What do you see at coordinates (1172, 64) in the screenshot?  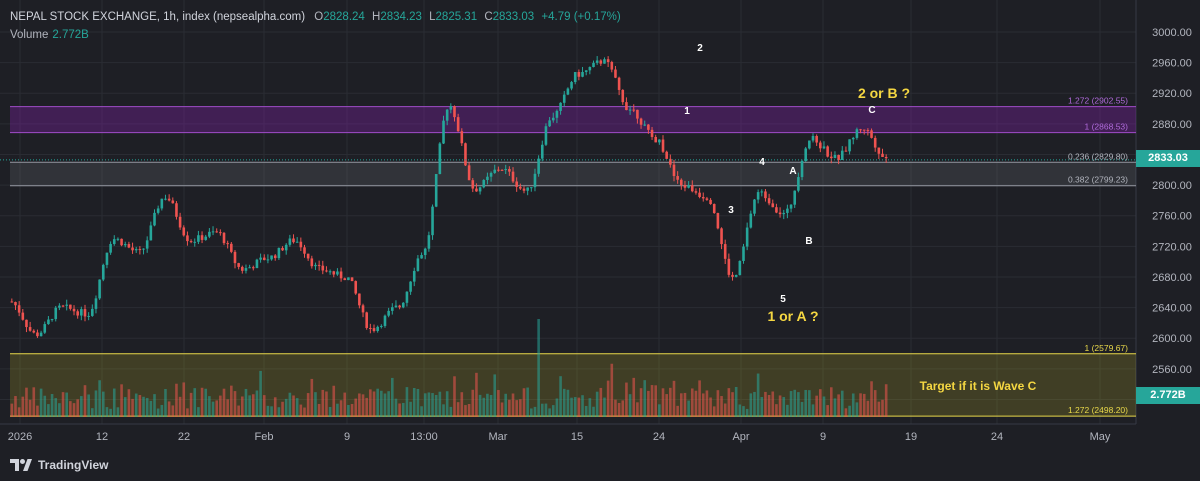 I see `y-tick-label: 2960.00` at bounding box center [1172, 64].